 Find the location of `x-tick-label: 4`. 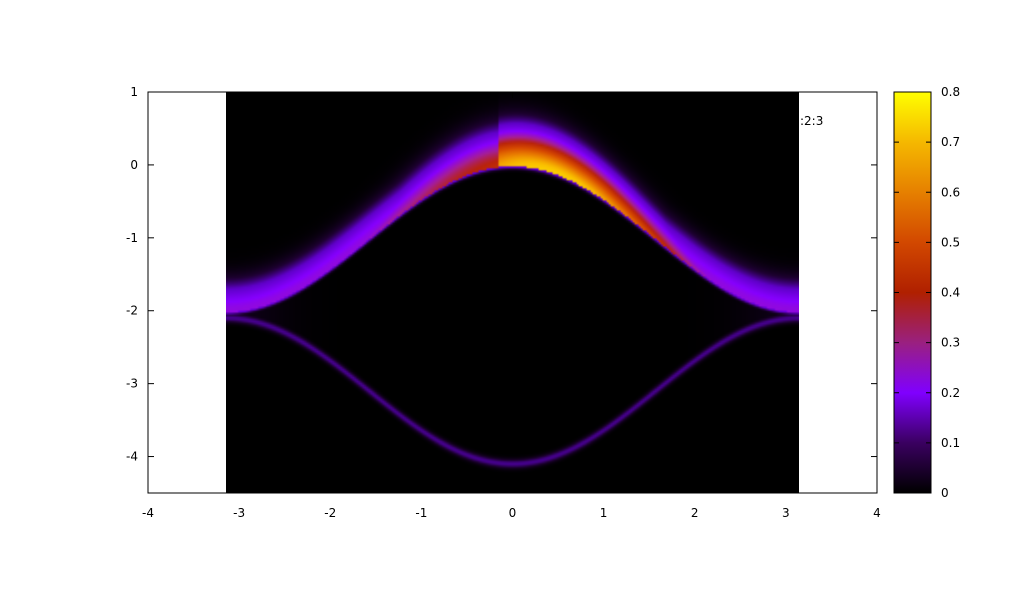

x-tick-label: 4 is located at coordinates (877, 513).